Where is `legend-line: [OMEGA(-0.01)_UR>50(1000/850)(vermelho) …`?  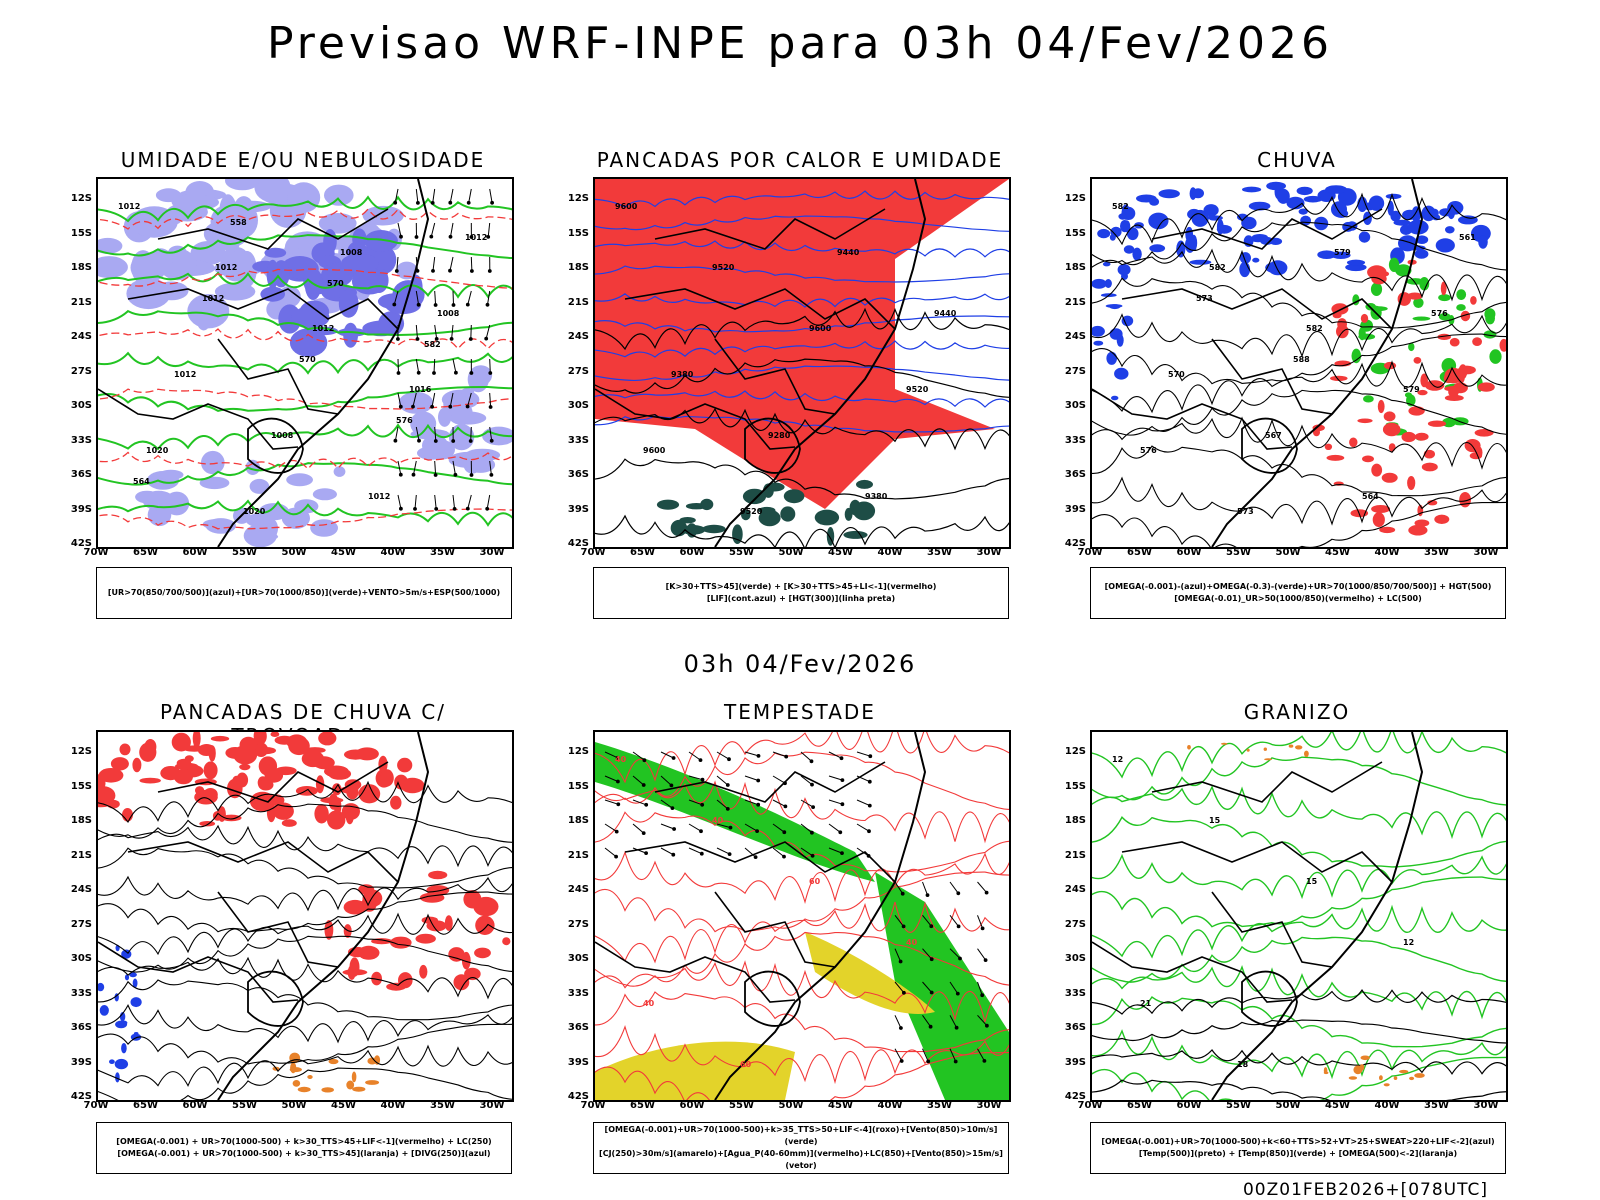 legend-line: [OMEGA(-0.01)_UR>50(1000/850)(vermelho) … is located at coordinates (1298, 598).